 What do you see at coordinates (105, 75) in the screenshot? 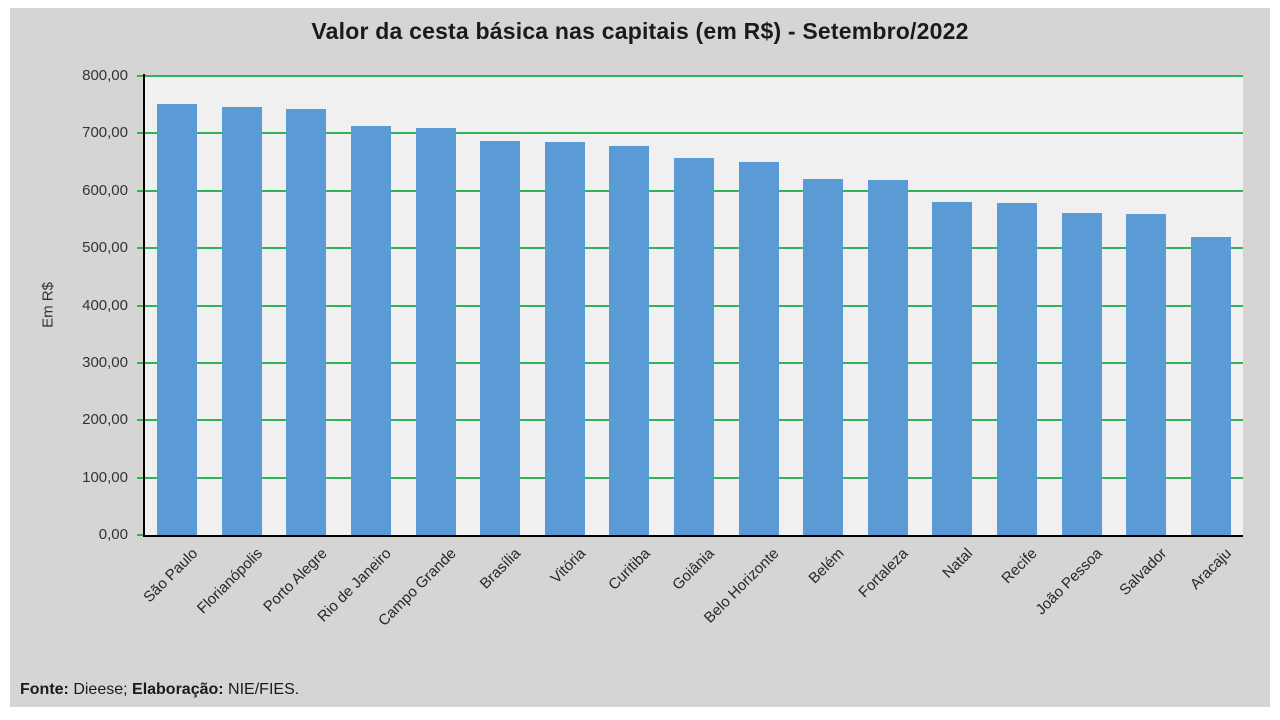
I see `y-tick-label: 800,00` at bounding box center [105, 75].